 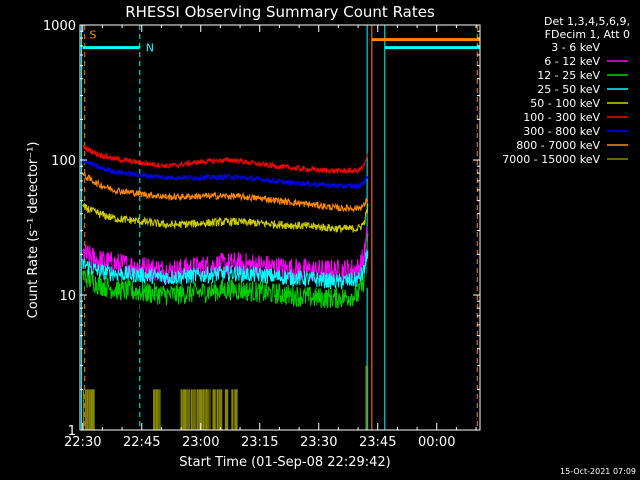 I want to click on y-tick-label: 1000, so click(x=59, y=26).